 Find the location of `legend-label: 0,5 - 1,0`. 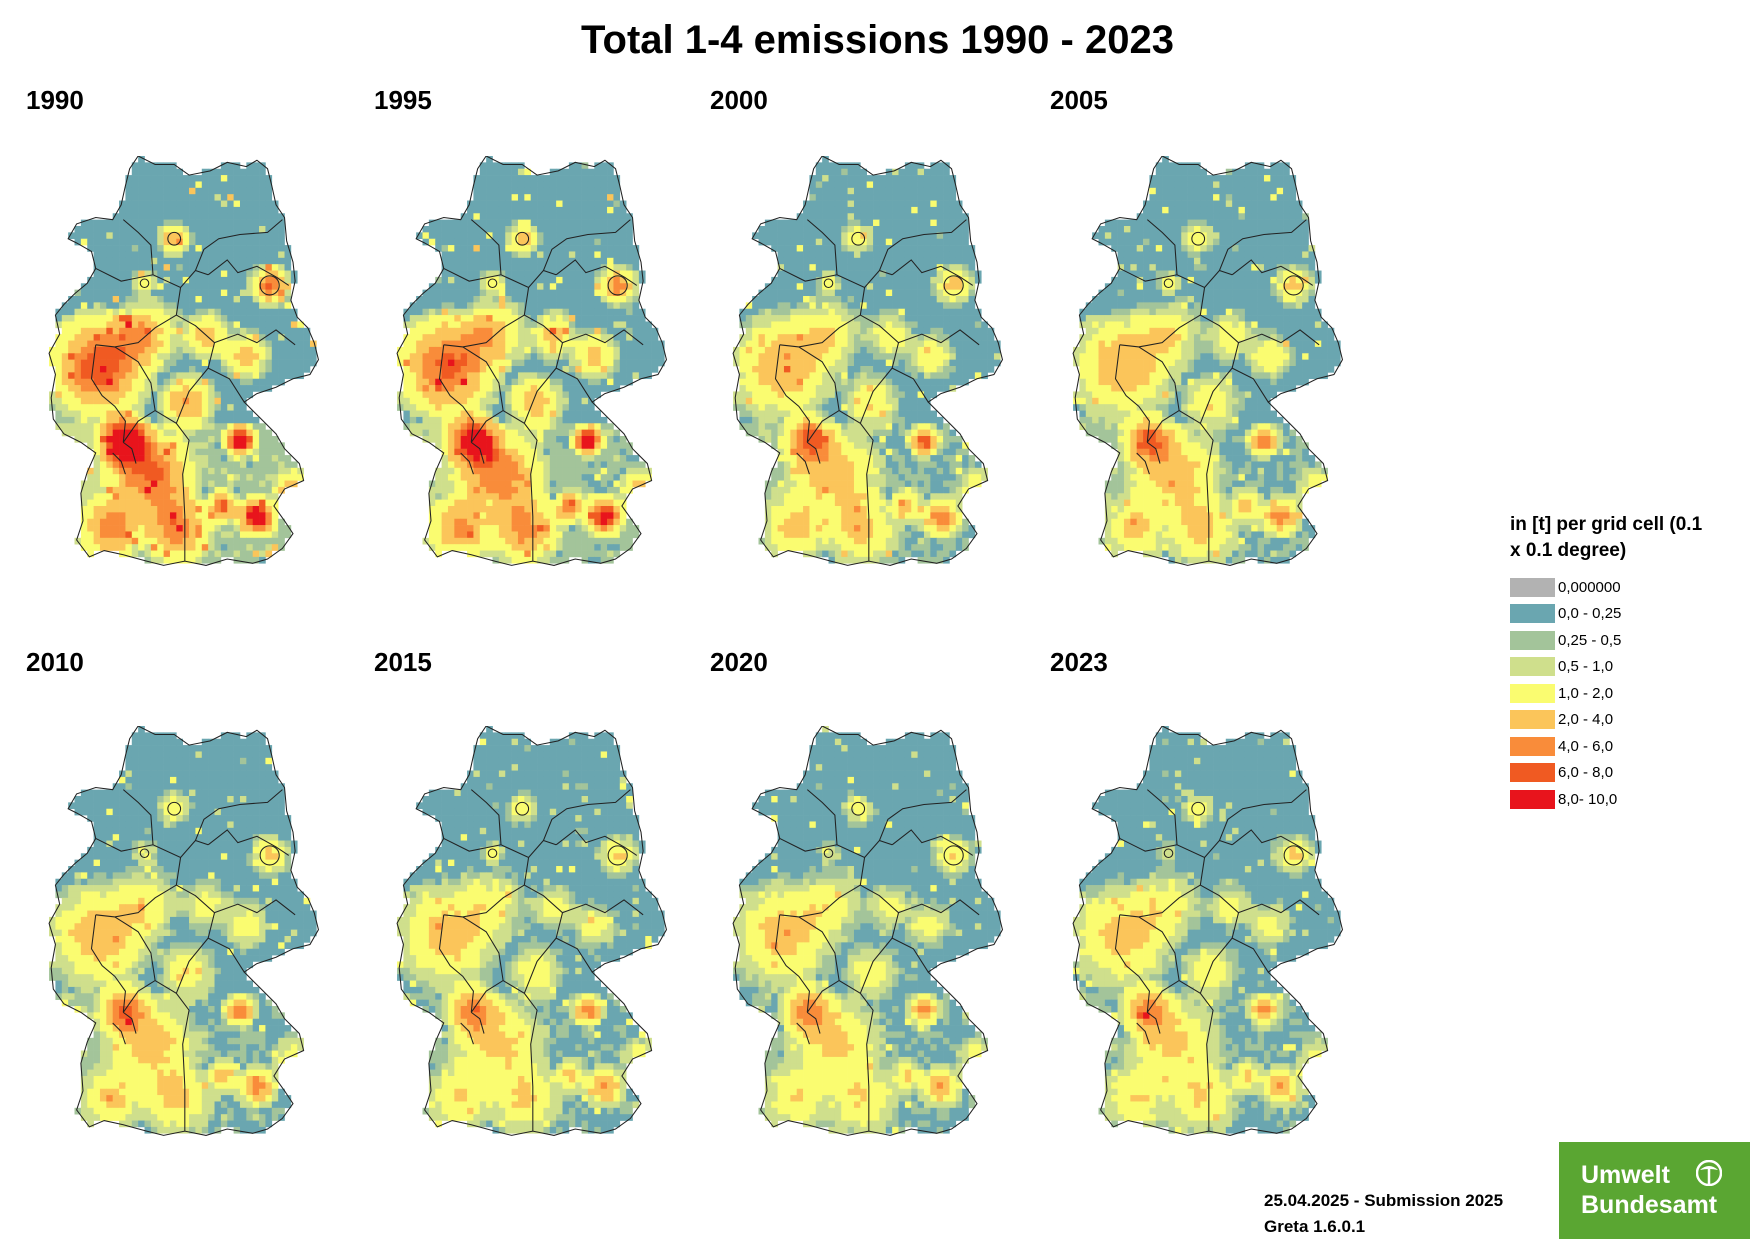

legend-label: 0,5 - 1,0 is located at coordinates (1586, 667).